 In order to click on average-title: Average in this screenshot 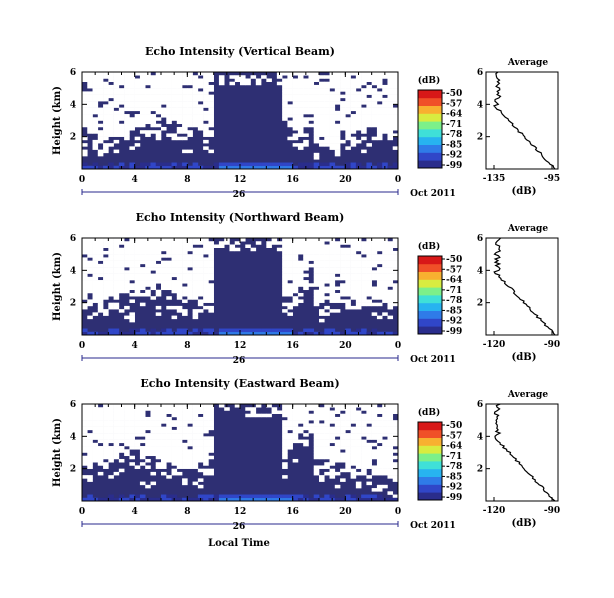, I will do `click(527, 229)`.